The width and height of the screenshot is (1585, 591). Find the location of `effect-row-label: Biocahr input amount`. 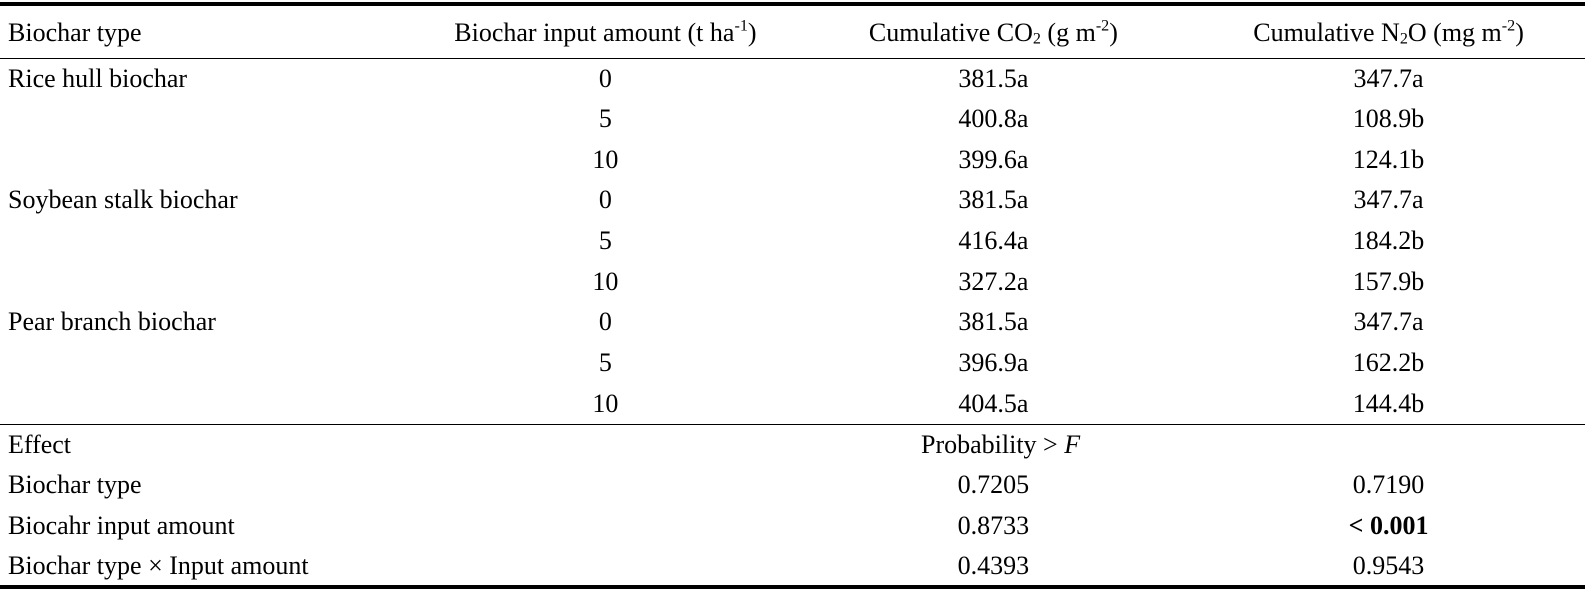

effect-row-label: Biocahr input amount is located at coordinates (121, 525).